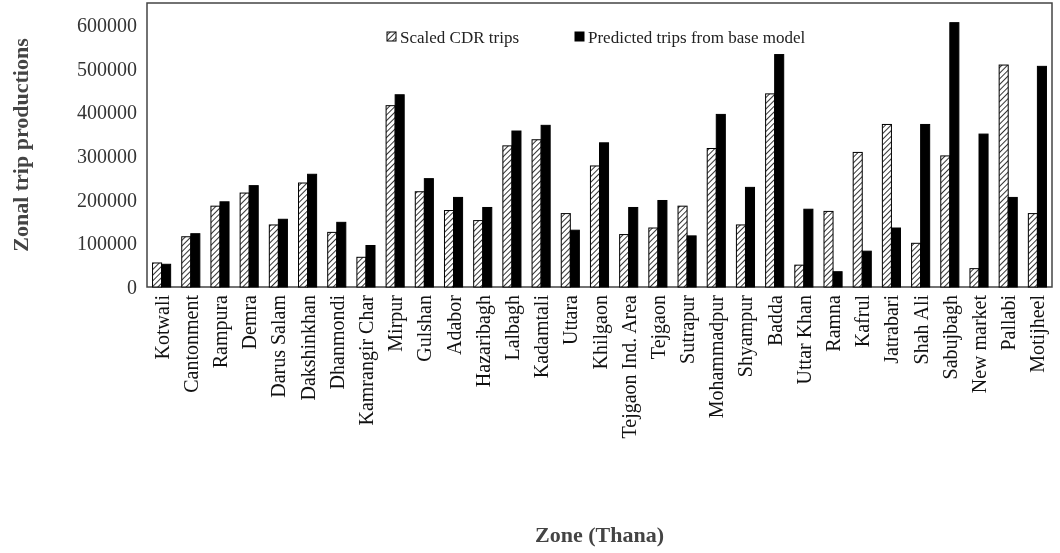  What do you see at coordinates (512, 328) in the screenshot?
I see `x-tick-label: Lalbagh` at bounding box center [512, 328].